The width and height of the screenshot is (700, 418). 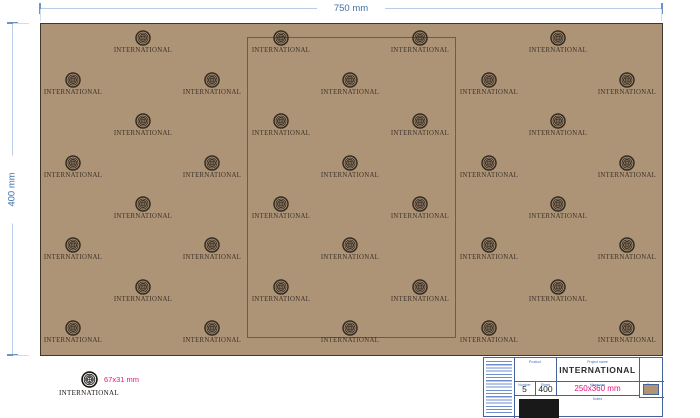 I want to click on legend-logo, so click(x=89, y=382).